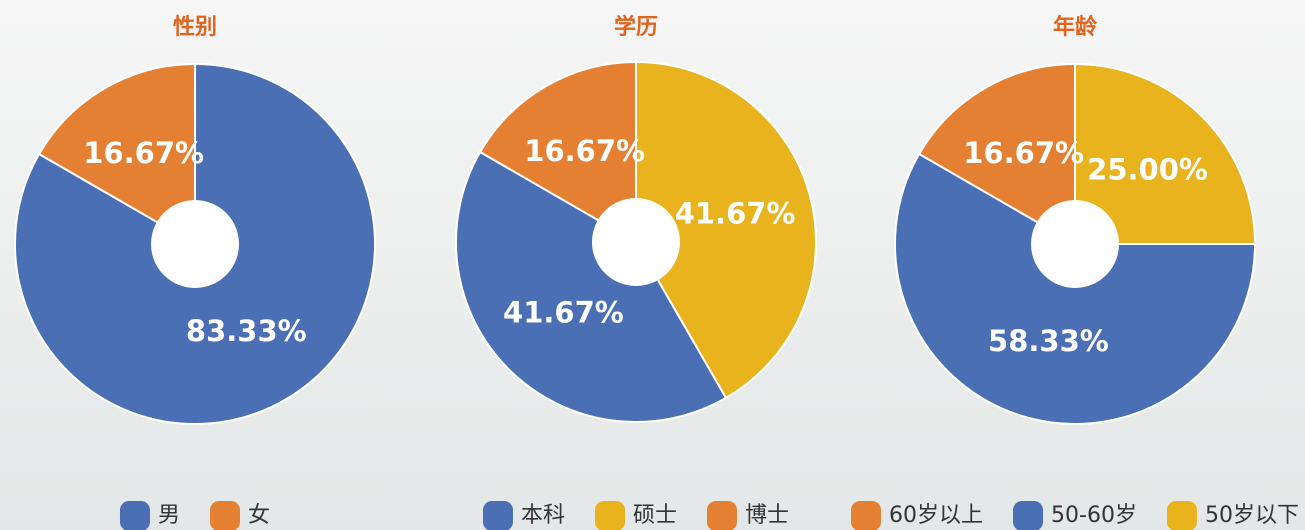  Describe the element at coordinates (1094, 515) in the screenshot. I see `legend-label: 50-60岁` at that location.